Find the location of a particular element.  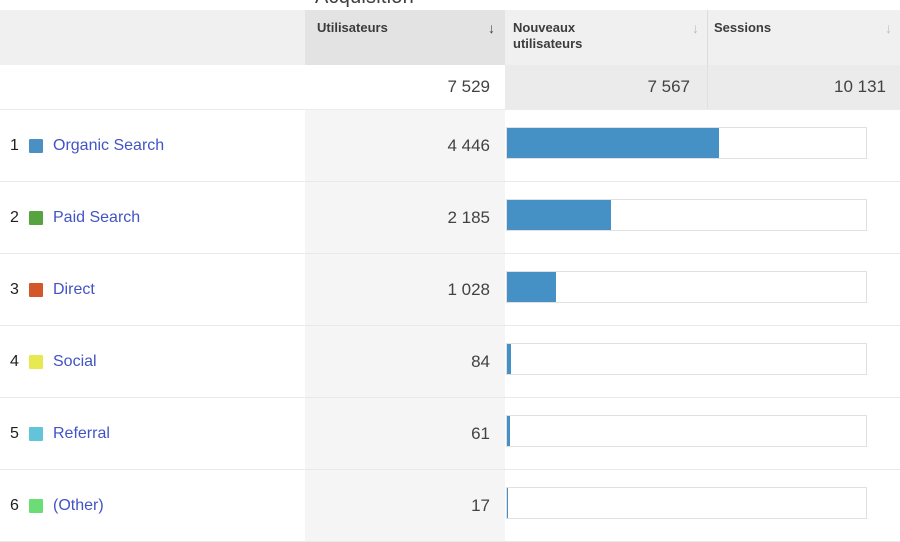

row-rank: 5 is located at coordinates (14, 433).